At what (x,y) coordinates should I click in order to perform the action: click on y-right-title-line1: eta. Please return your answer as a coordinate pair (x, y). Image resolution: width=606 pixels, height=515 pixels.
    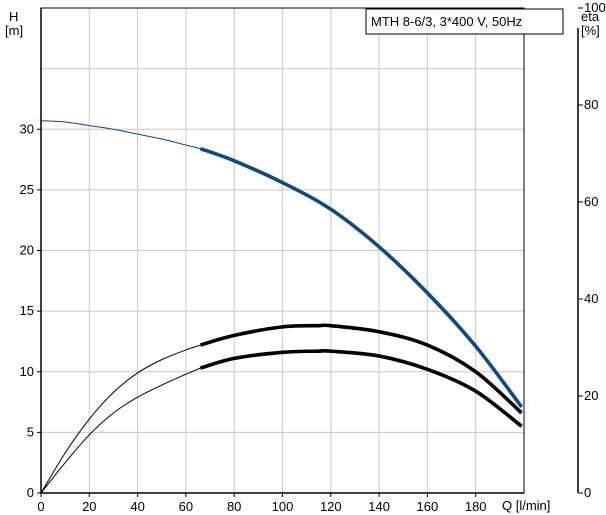
    Looking at the image, I should click on (590, 16).